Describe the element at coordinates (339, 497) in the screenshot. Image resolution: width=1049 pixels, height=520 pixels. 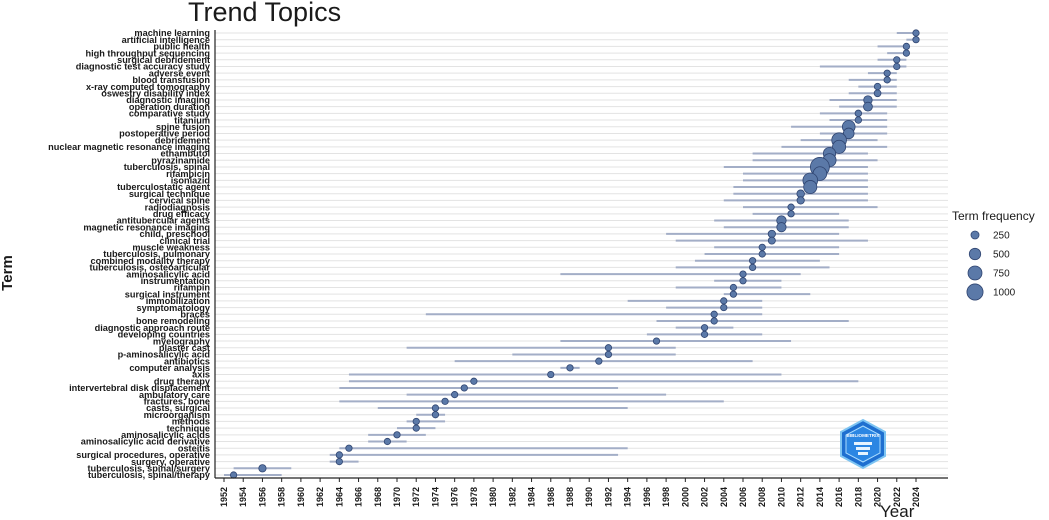
I see `x-tick-label: 1964` at that location.